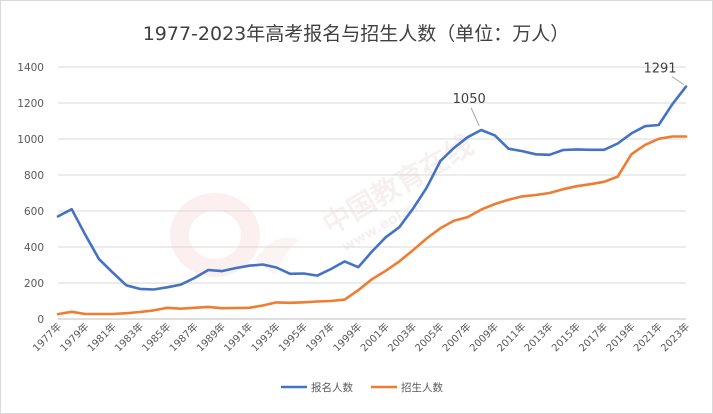 The height and width of the screenshot is (414, 713). What do you see at coordinates (30, 140) in the screenshot?
I see `y-tick-label: 1000` at bounding box center [30, 140].